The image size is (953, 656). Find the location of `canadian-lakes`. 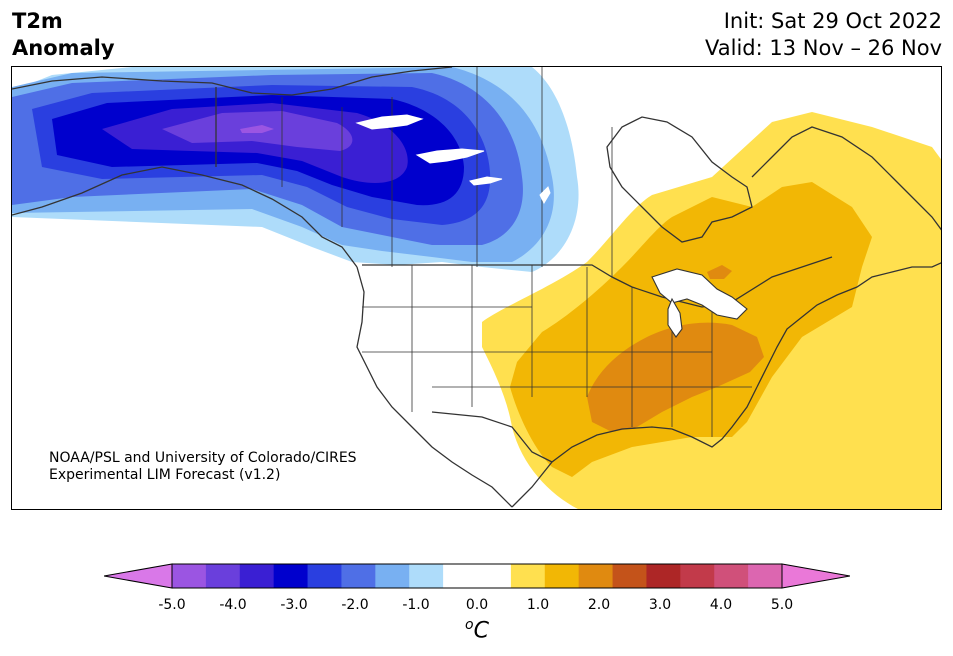

canadian-lakes is located at coordinates (453, 159).